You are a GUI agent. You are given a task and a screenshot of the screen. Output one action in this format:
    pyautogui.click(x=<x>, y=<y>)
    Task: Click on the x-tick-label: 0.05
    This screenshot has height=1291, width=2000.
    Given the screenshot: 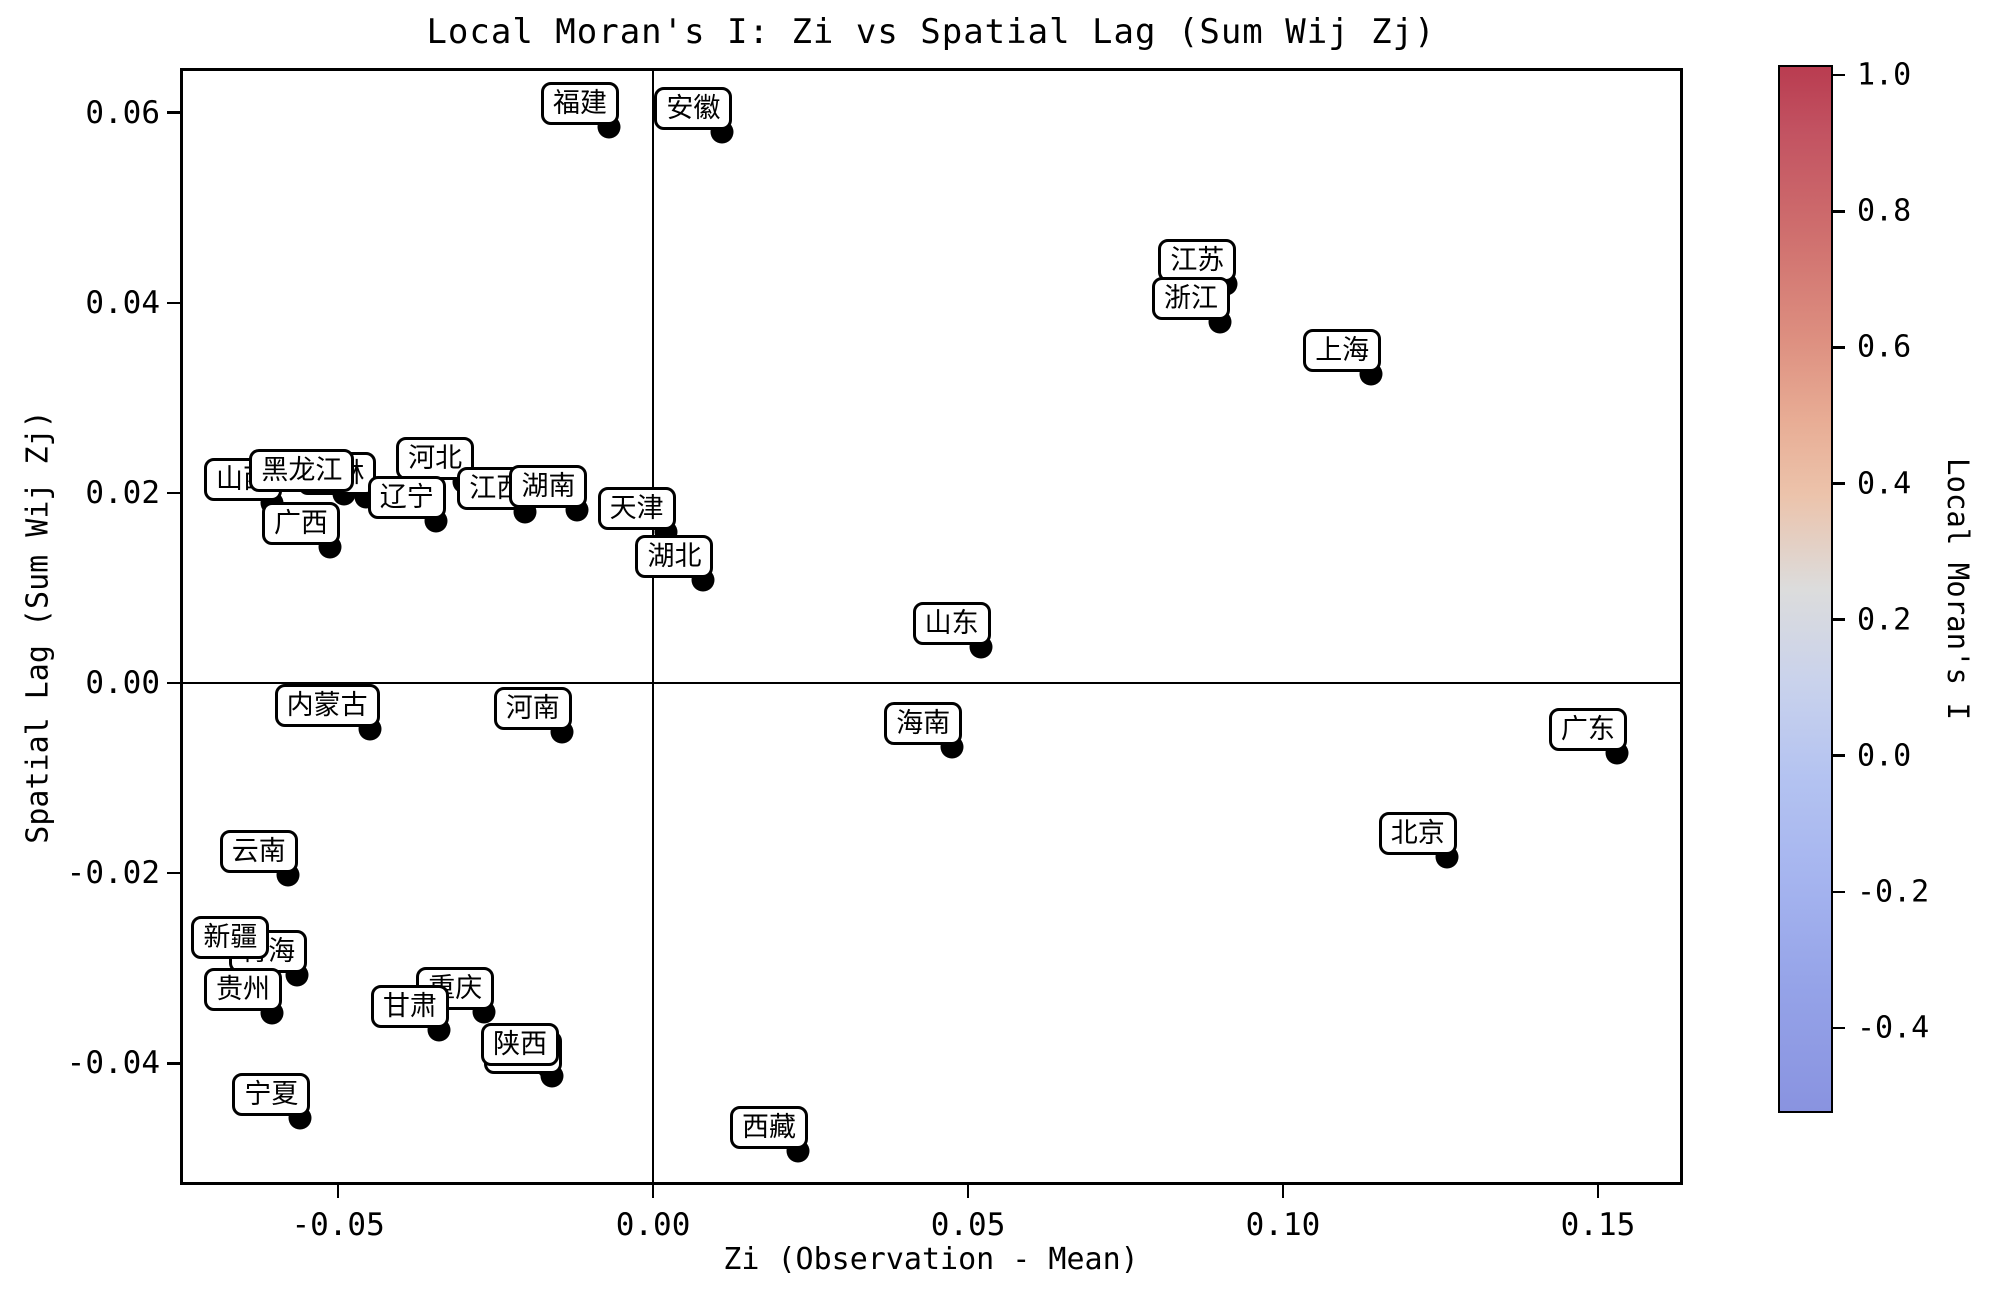 What is the action you would take?
    pyautogui.click(x=968, y=1225)
    